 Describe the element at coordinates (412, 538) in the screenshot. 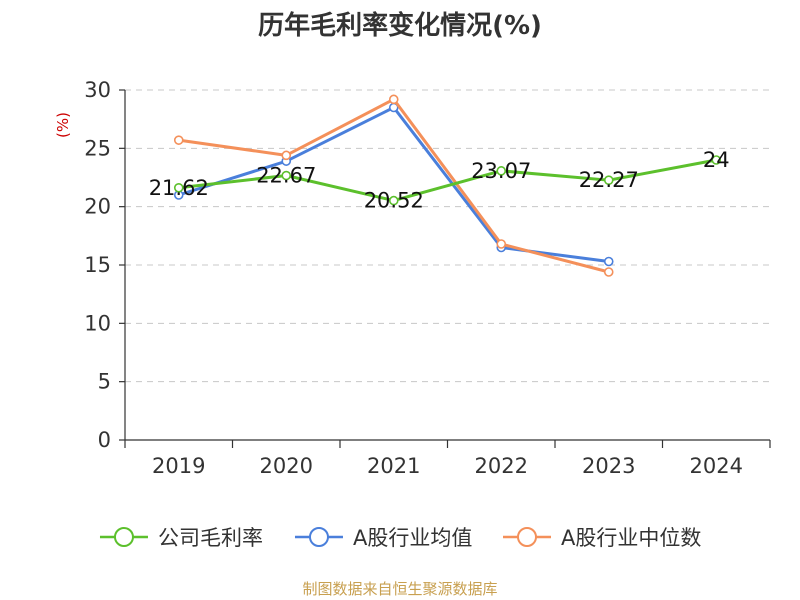

I see `legend-label-1: A股行业均值` at that location.